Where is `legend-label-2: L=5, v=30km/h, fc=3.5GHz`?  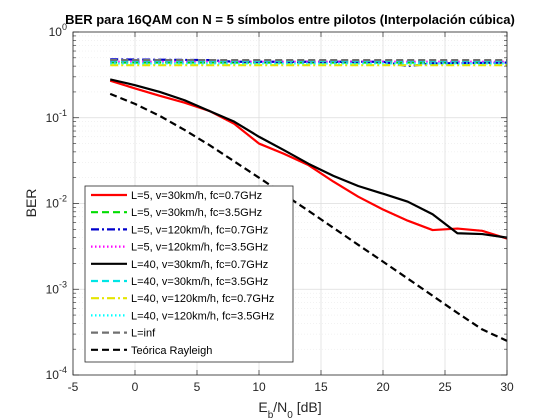 legend-label-2: L=5, v=30km/h, fc=3.5GHz is located at coordinates (196, 213).